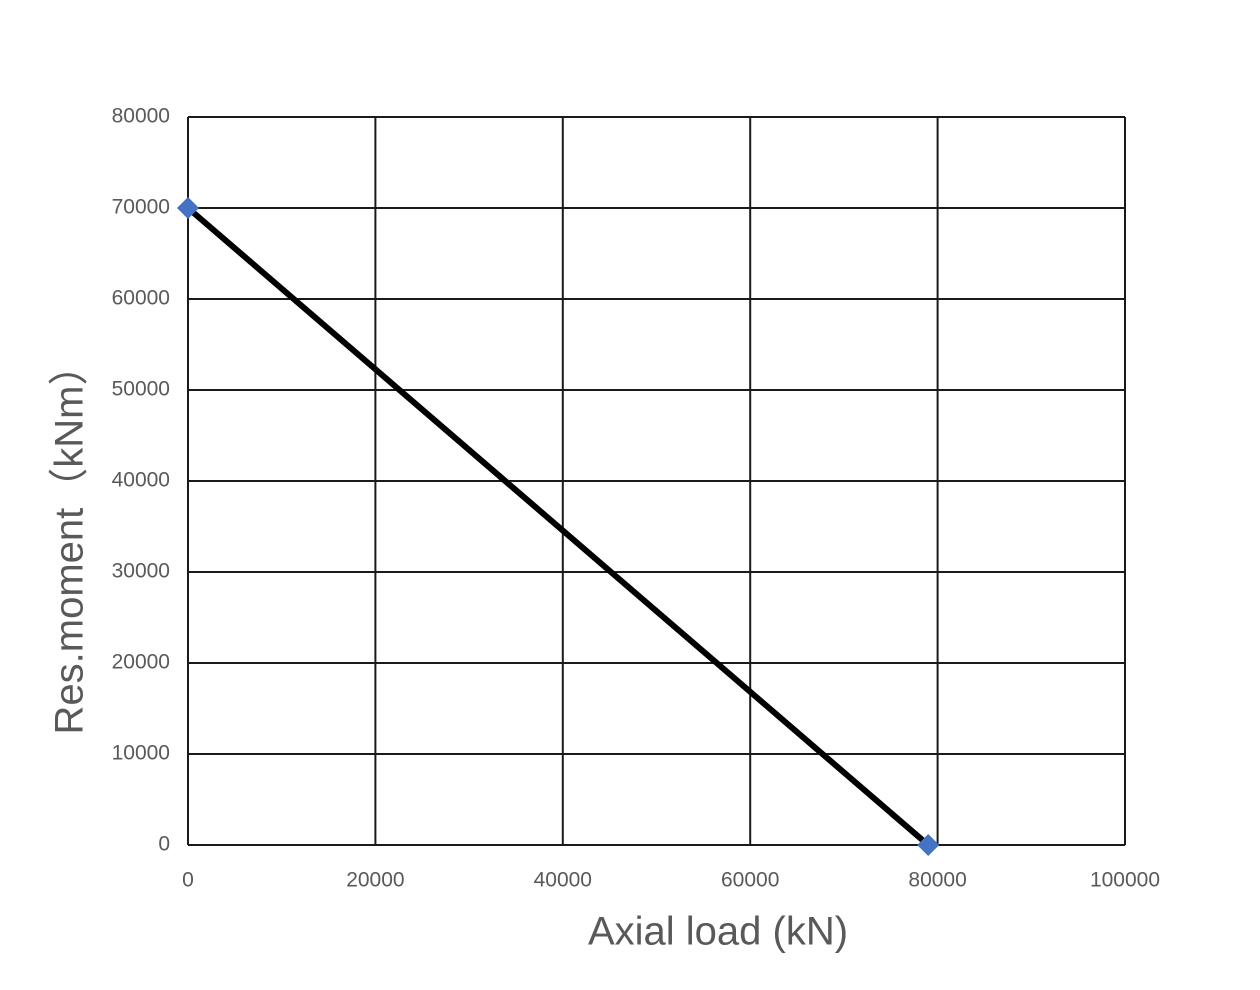  I want to click on y-tick-label: 20000, so click(141, 662).